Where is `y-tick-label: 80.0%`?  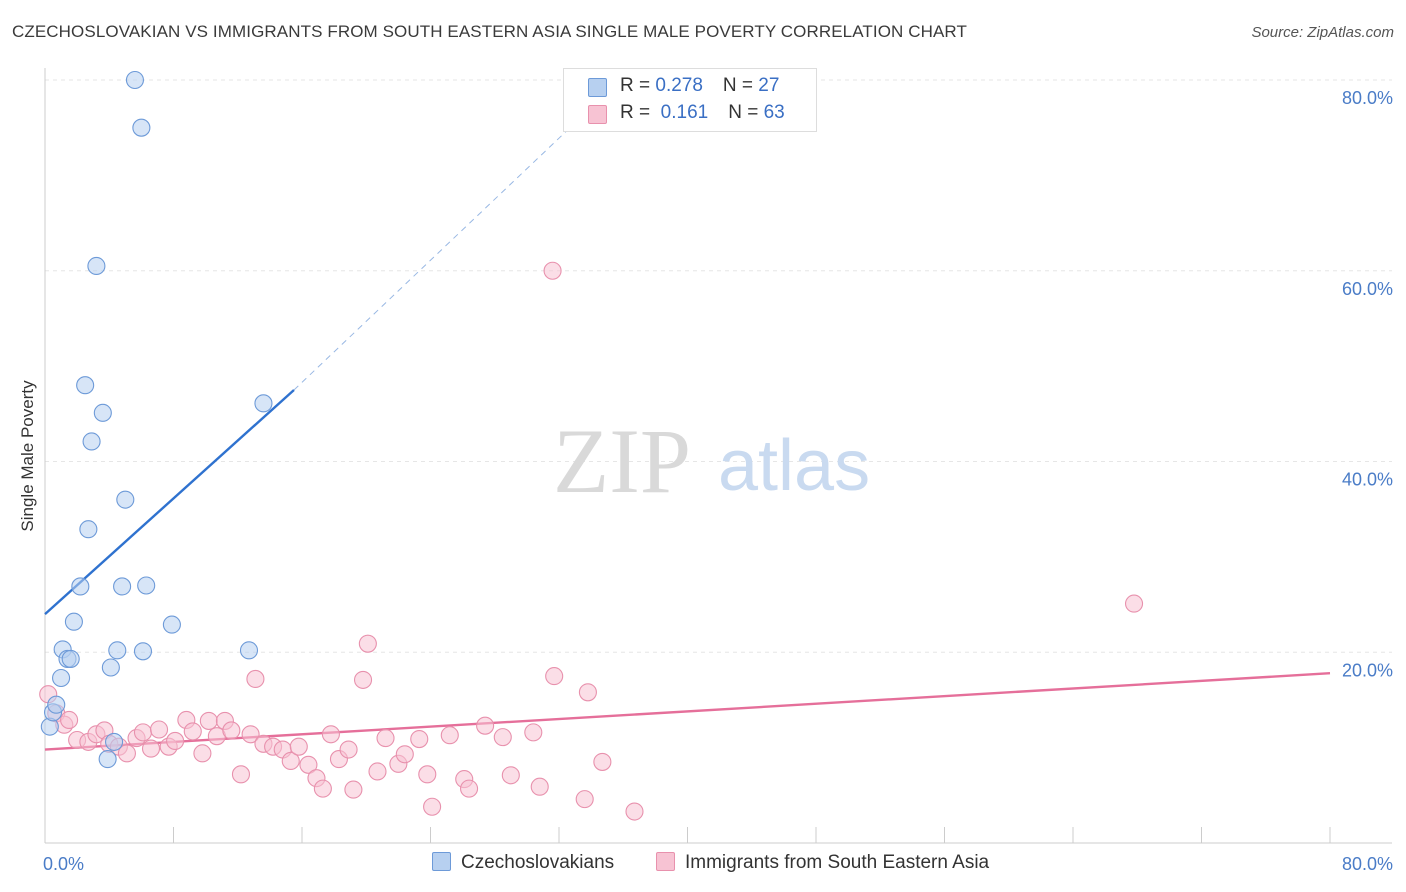 y-tick-label: 80.0% is located at coordinates (1367, 98).